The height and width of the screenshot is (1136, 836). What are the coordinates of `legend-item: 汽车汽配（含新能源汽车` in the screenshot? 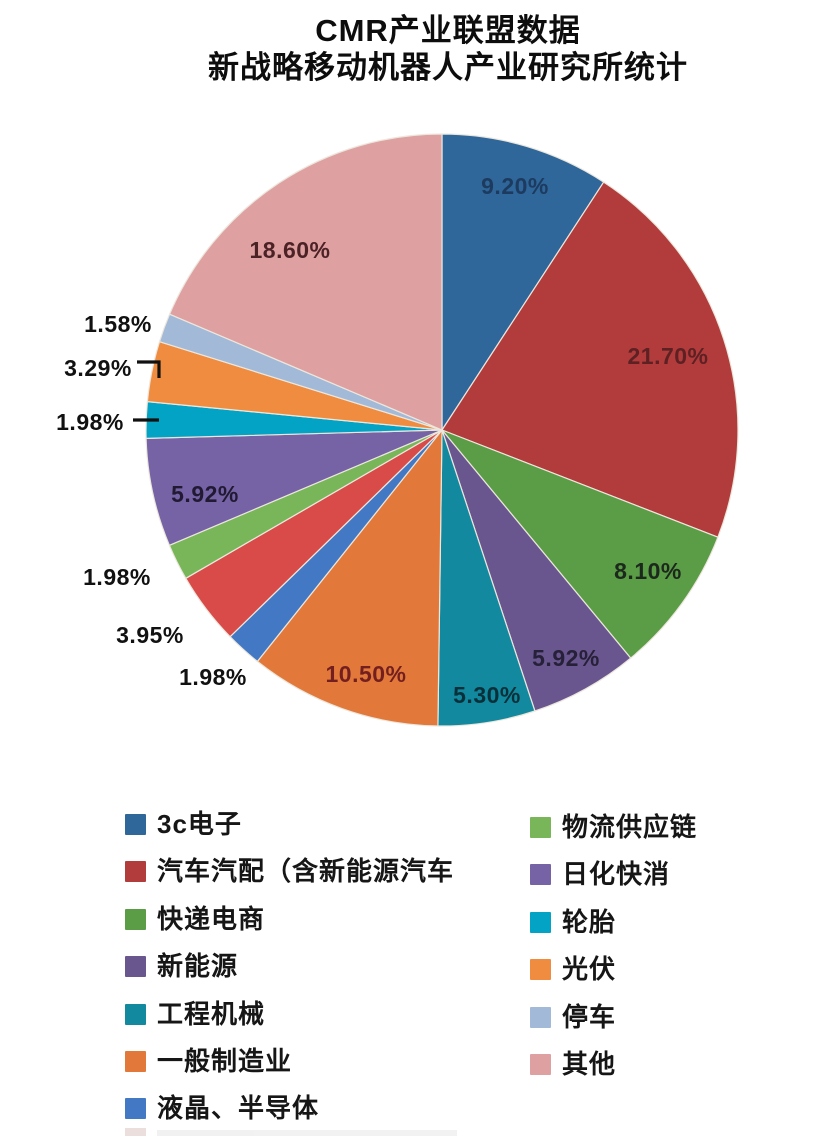 It's located at (289, 871).